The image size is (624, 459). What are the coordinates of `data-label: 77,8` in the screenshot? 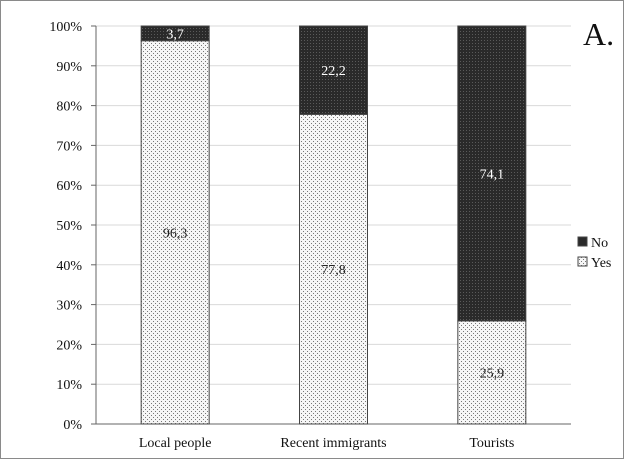 It's located at (333, 270).